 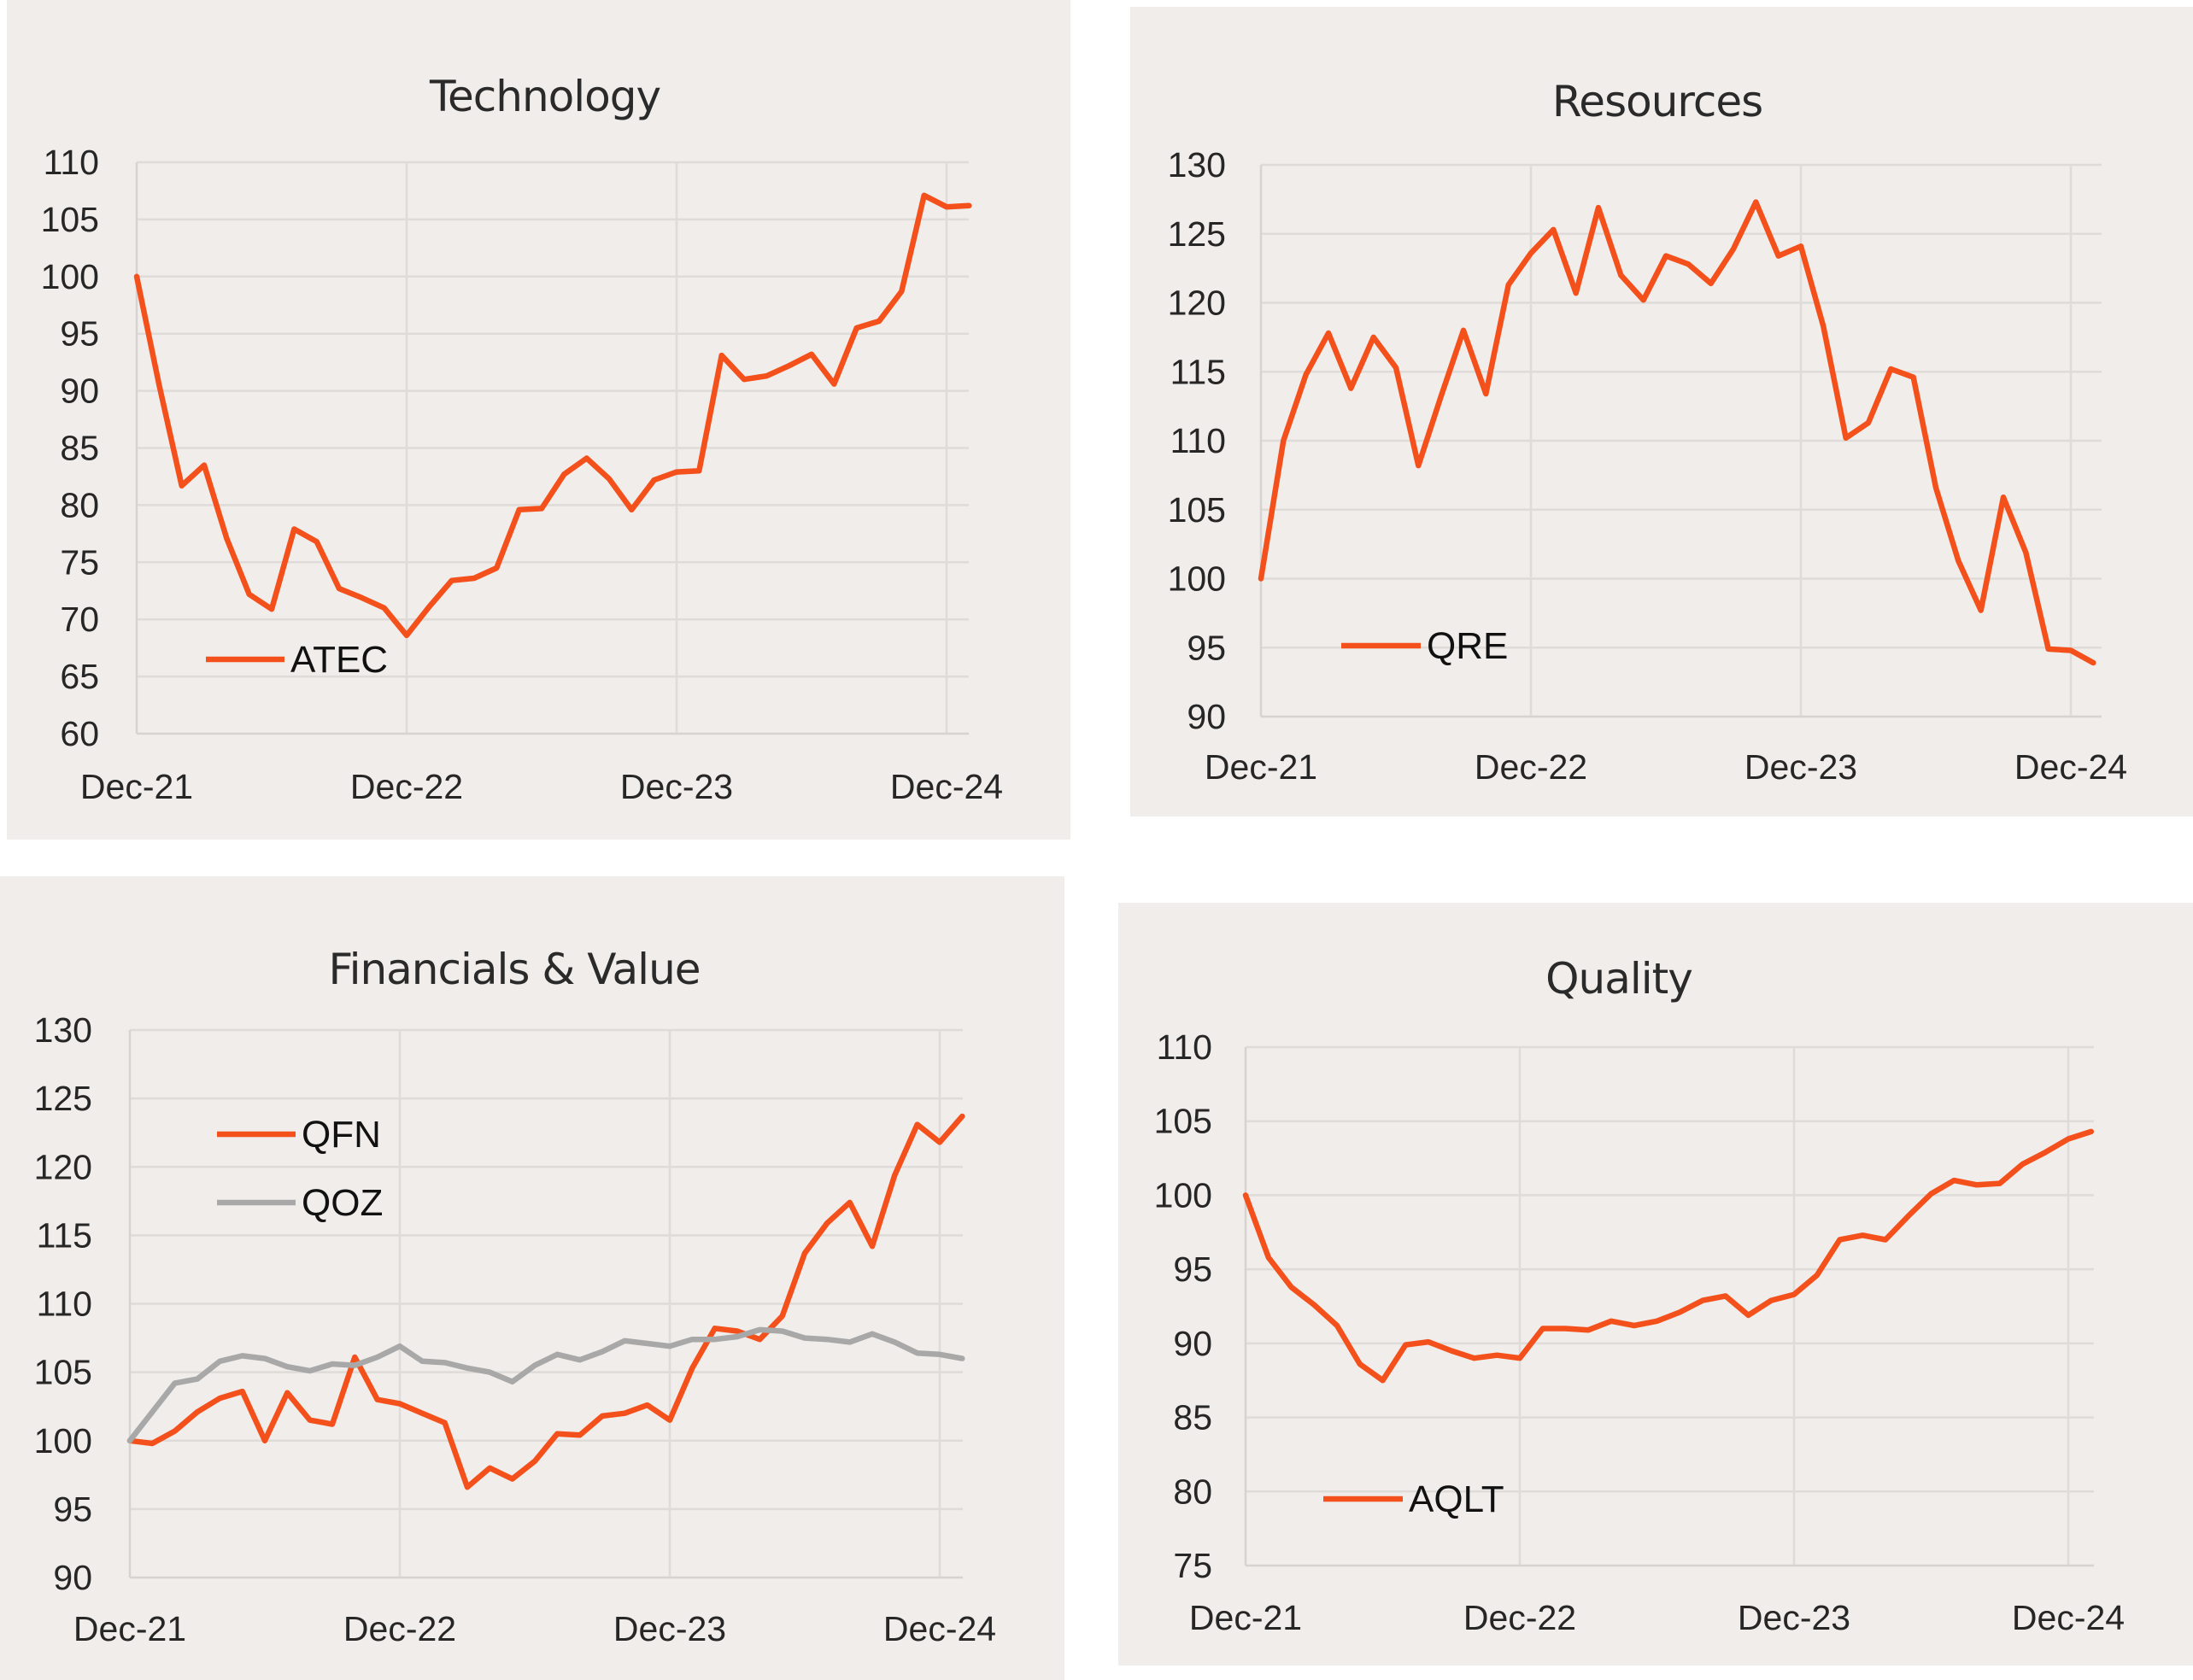 What do you see at coordinates (1197, 165) in the screenshot?
I see `resources-y-tick-label: 130` at bounding box center [1197, 165].